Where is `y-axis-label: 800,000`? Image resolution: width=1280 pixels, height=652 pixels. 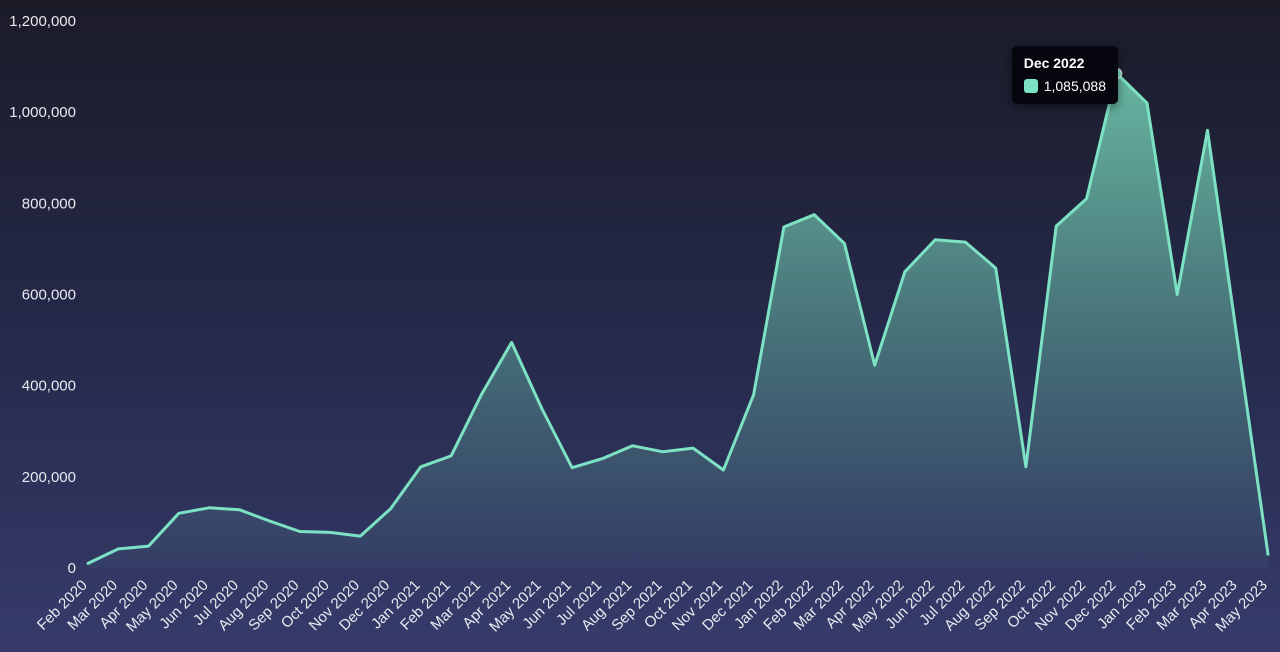
y-axis-label: 800,000 is located at coordinates (49, 203).